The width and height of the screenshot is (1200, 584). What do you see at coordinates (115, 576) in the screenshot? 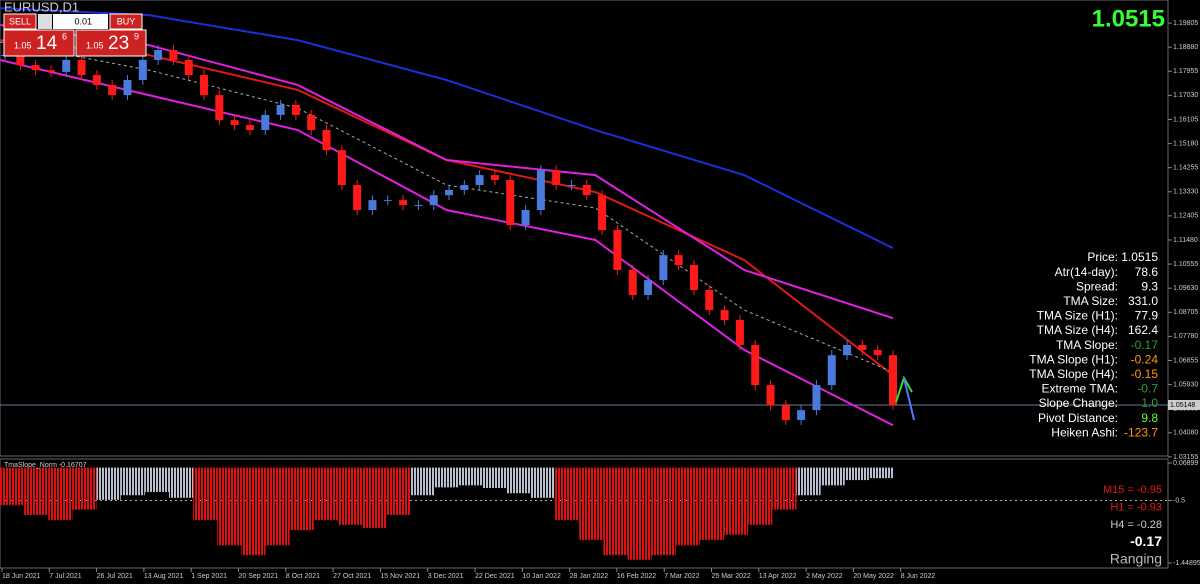
I see `x-tick-label: 26 Jul 2021` at bounding box center [115, 576].